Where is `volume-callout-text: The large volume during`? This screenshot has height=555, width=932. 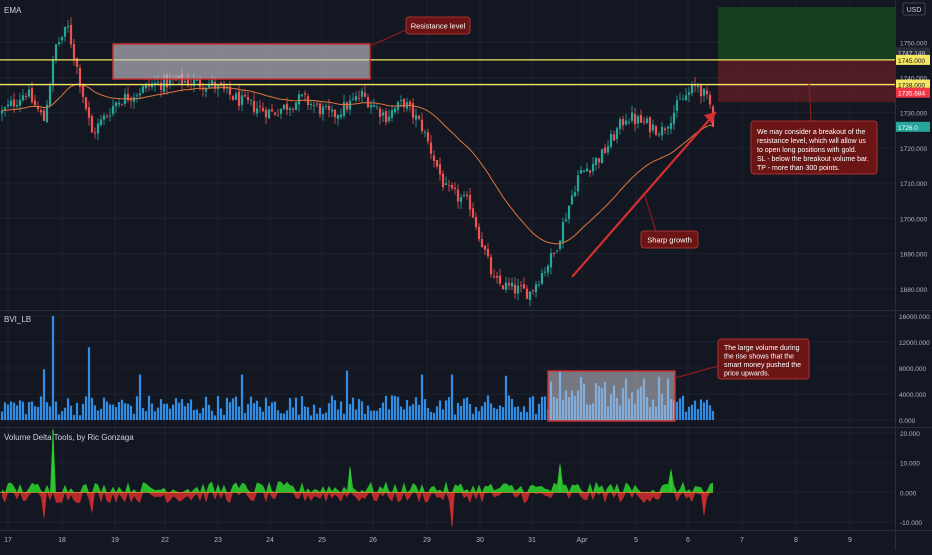 volume-callout-text: The large volume during is located at coordinates (762, 348).